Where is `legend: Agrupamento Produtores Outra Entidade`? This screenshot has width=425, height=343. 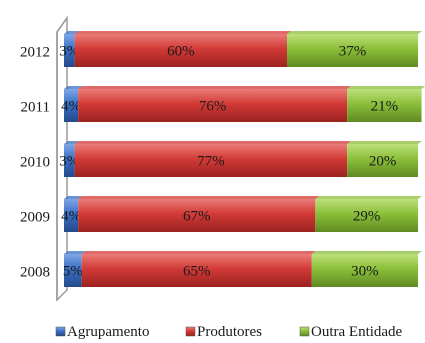
legend: Agrupamento Produtores Outra Entidade is located at coordinates (229, 332).